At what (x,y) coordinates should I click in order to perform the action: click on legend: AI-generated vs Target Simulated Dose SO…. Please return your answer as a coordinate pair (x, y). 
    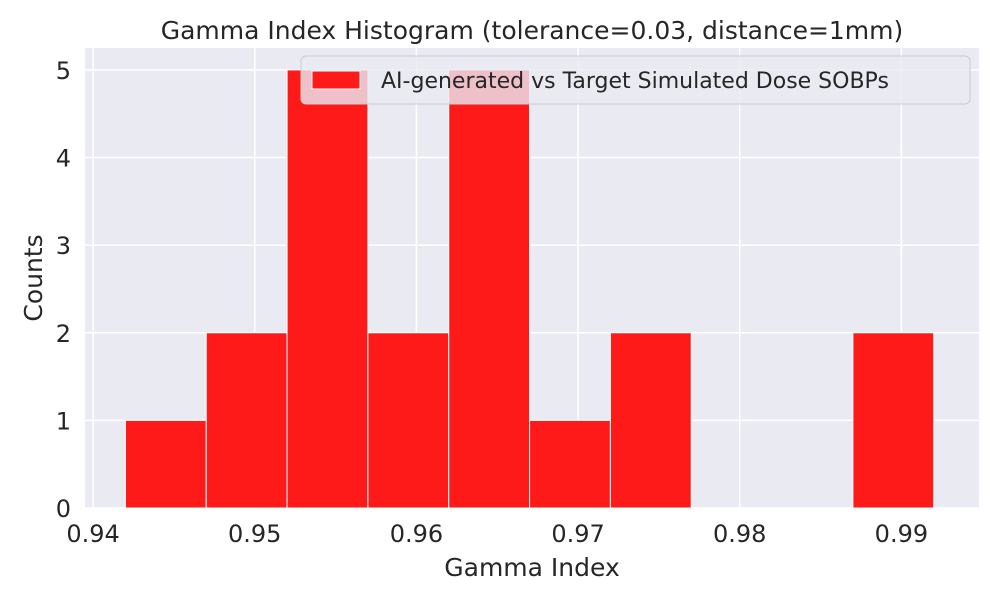
    Looking at the image, I should click on (635, 80).